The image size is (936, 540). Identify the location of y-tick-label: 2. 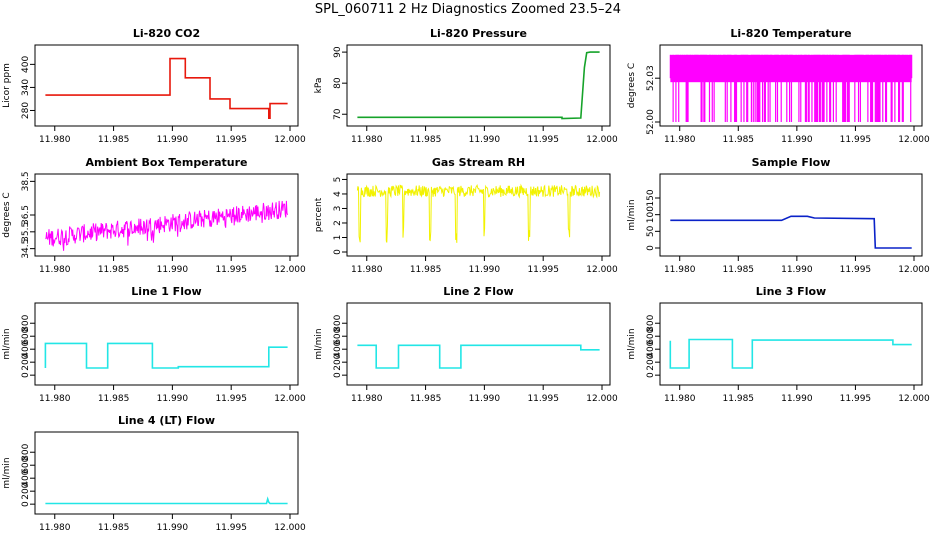
(338, 223).